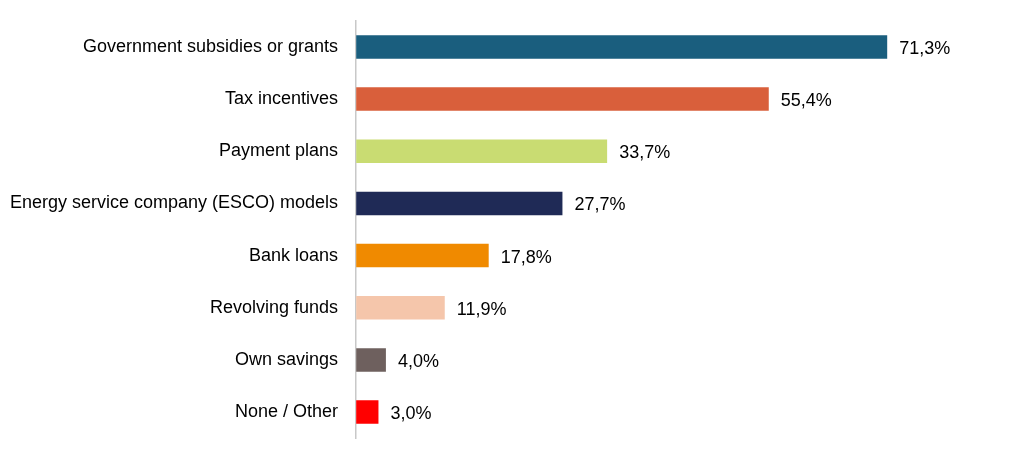  What do you see at coordinates (526, 256) in the screenshot?
I see `data-label: 17,8%` at bounding box center [526, 256].